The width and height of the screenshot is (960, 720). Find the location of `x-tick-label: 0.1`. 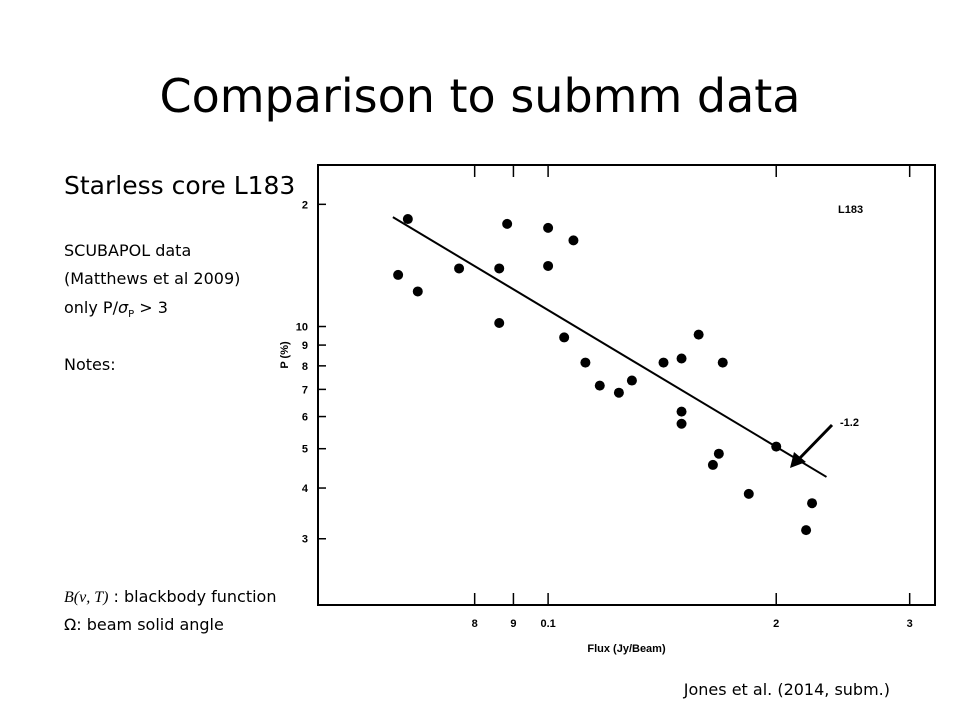

x-tick-label: 0.1 is located at coordinates (547, 624).